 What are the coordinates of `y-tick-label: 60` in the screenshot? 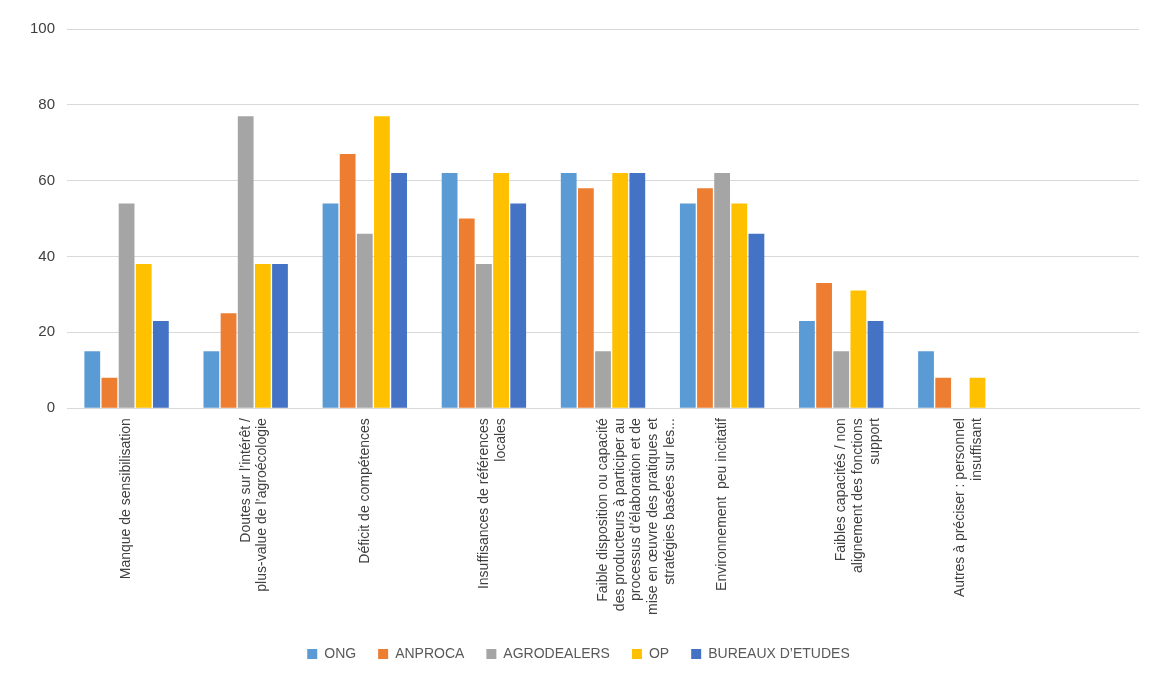 It's located at (47, 179).